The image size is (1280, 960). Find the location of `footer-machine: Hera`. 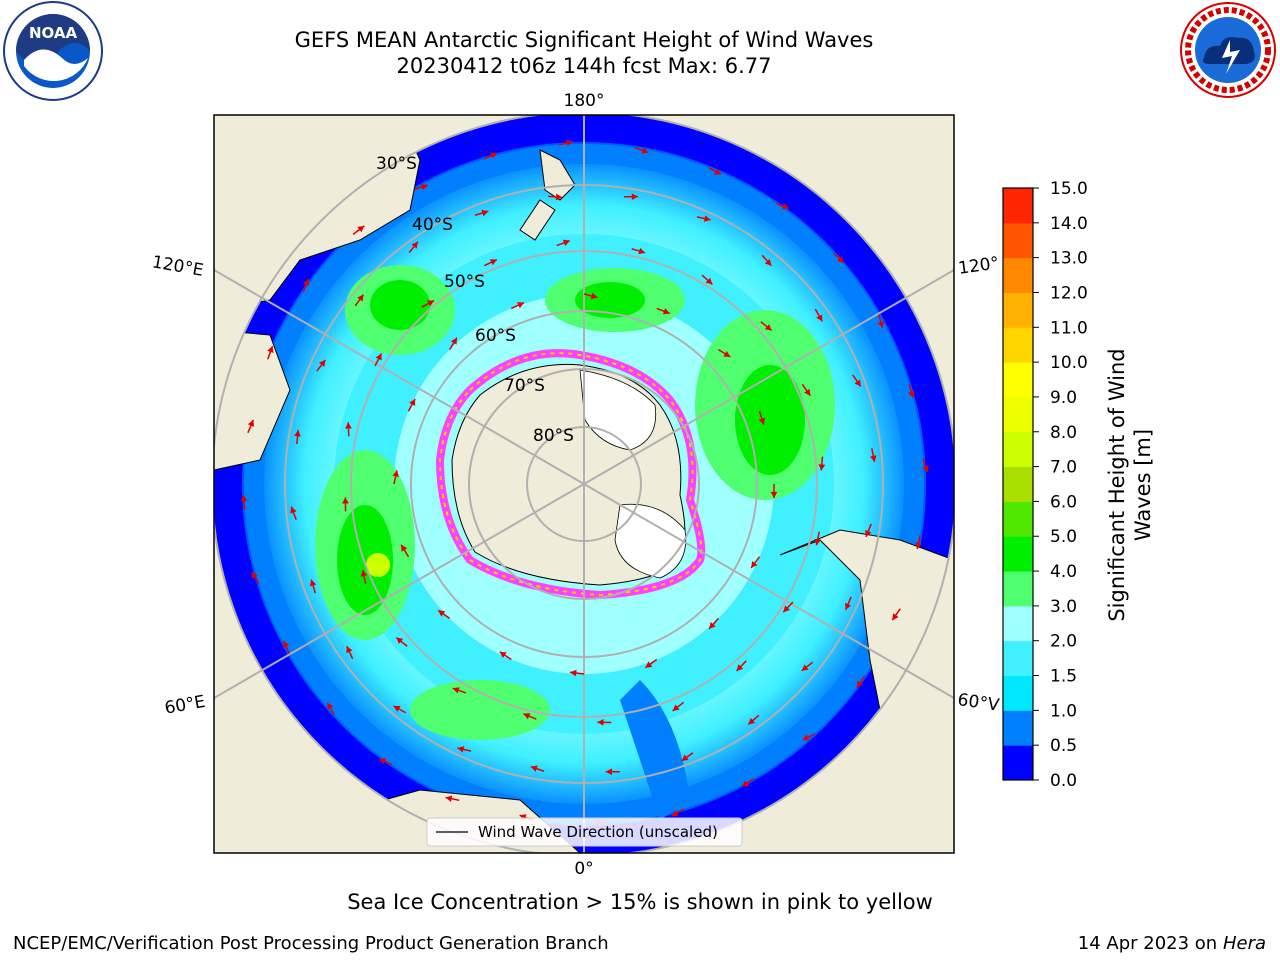

footer-machine: Hera is located at coordinates (1244, 943).